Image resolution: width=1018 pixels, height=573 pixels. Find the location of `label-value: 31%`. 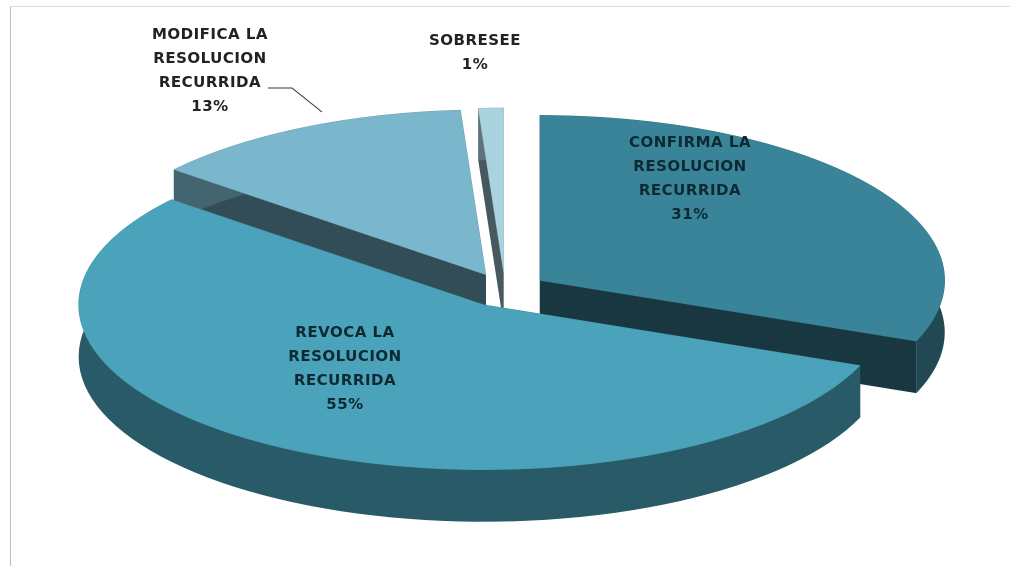

label-value: 31% is located at coordinates (690, 214).